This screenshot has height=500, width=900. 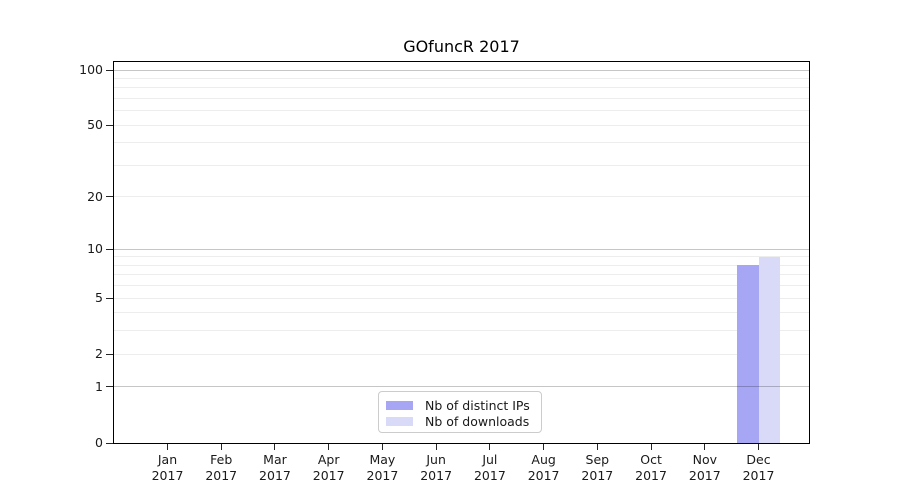 What do you see at coordinates (95, 125) in the screenshot?
I see `y-tick-label: 50` at bounding box center [95, 125].